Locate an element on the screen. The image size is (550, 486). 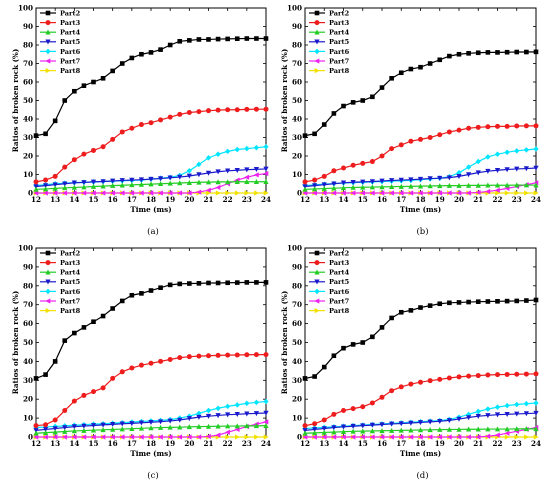
x-tick-label: 17 is located at coordinates (132, 199).